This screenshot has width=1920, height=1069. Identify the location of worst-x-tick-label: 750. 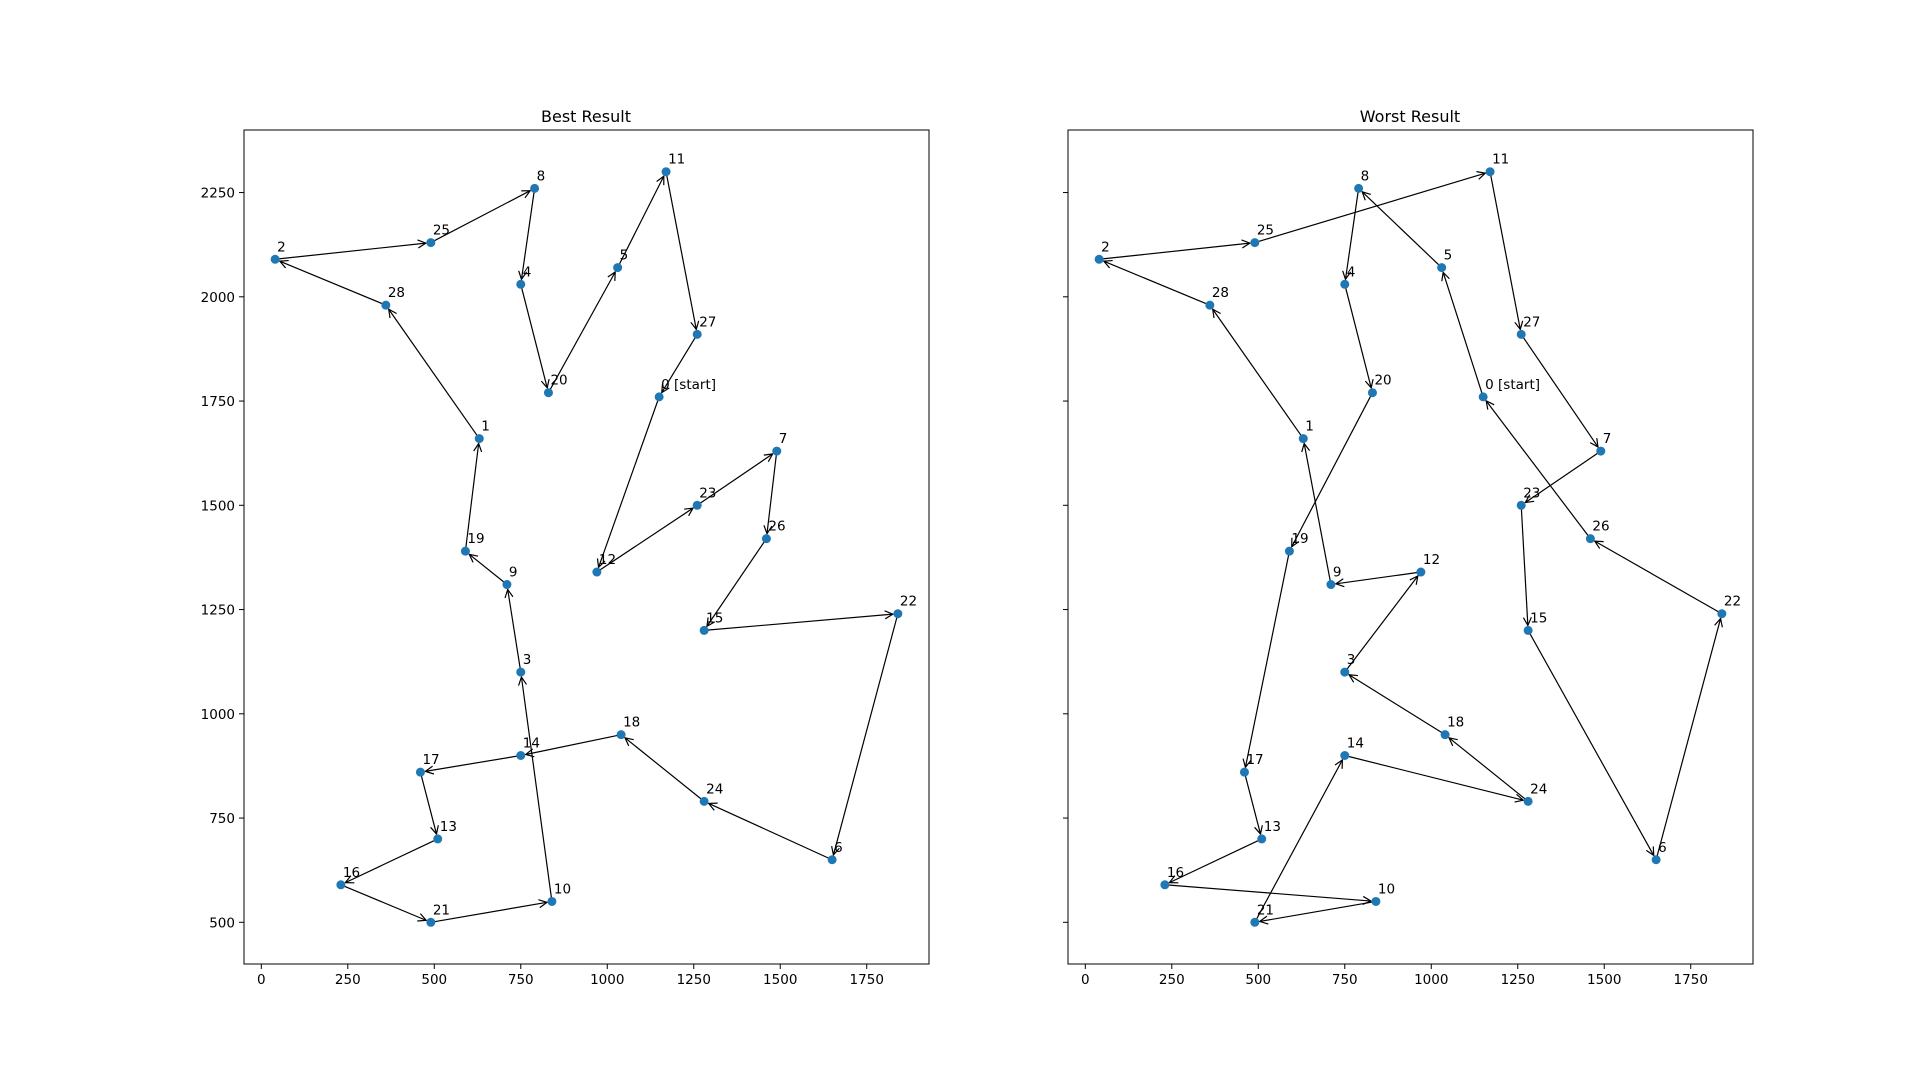
(1345, 980).